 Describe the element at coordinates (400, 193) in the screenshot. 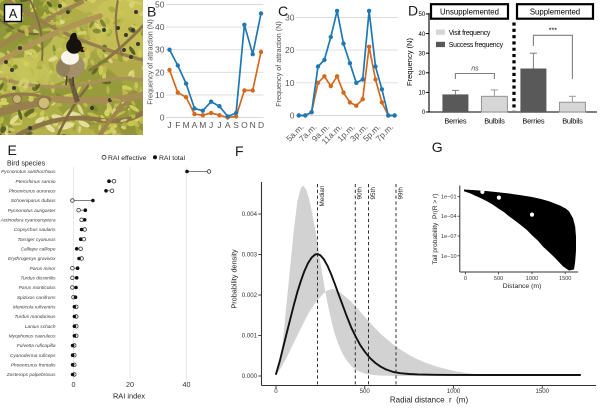

I see `svg-text: 99th` at that location.